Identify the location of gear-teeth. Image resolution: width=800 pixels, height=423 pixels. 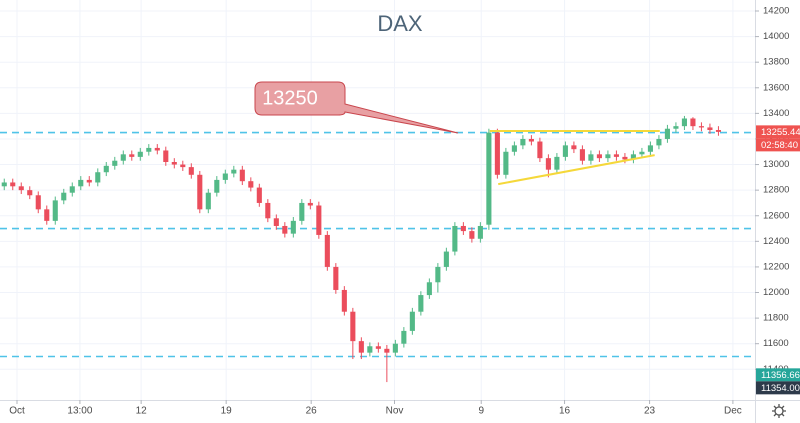
(779, 411).